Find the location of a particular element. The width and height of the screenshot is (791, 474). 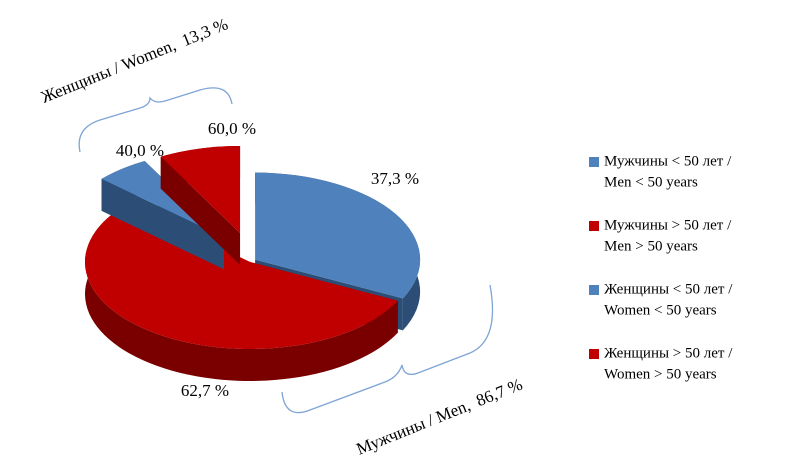

slice-rim is located at coordinates (241, 292).